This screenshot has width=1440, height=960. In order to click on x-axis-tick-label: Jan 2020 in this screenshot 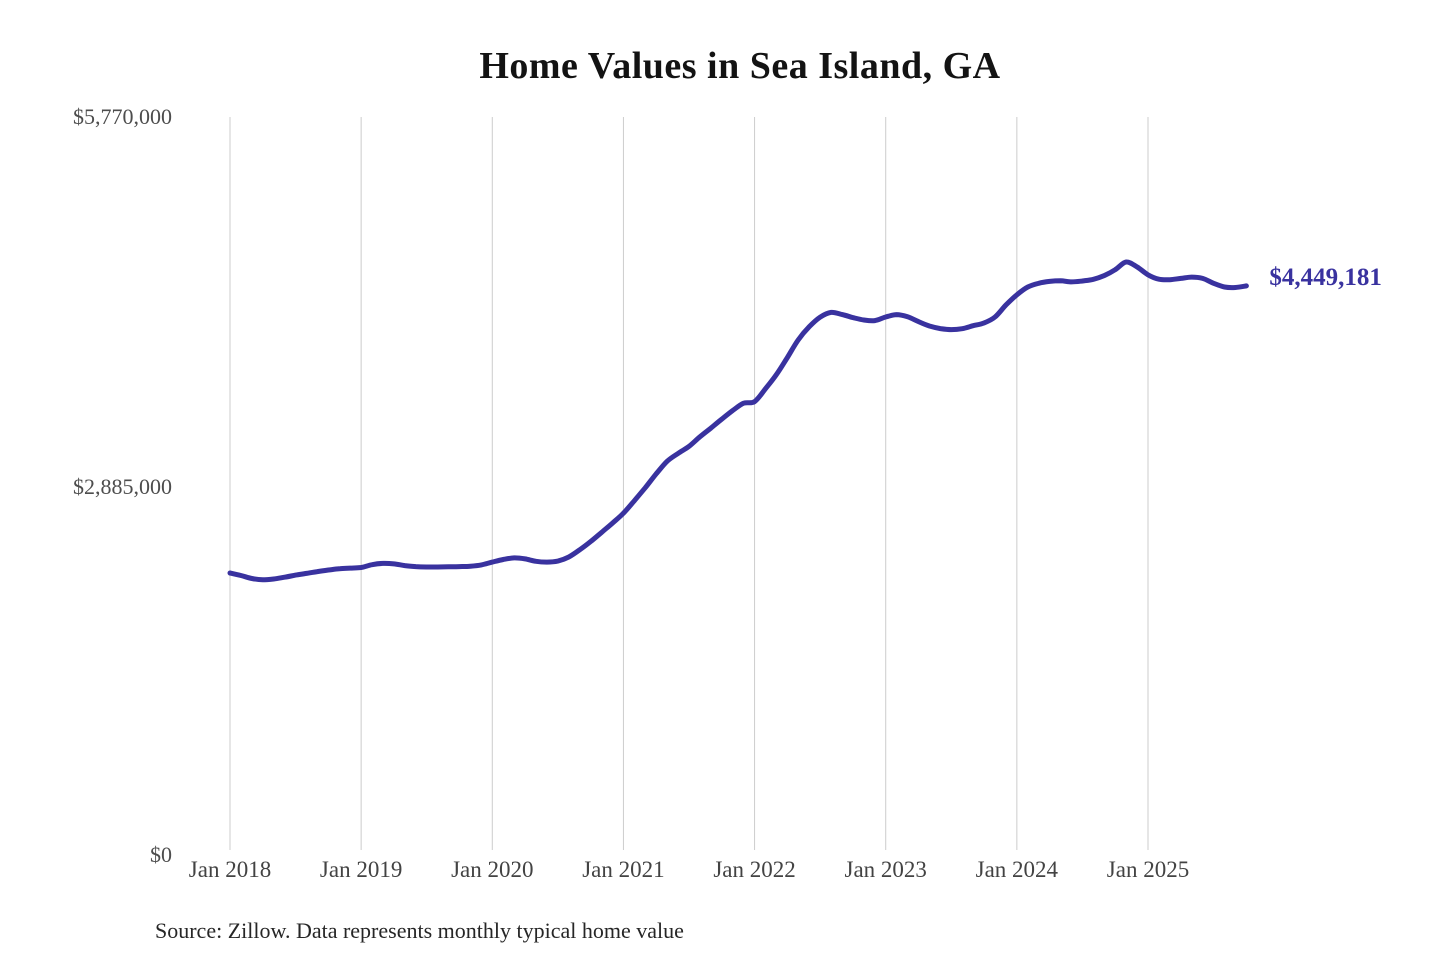, I will do `click(492, 869)`.